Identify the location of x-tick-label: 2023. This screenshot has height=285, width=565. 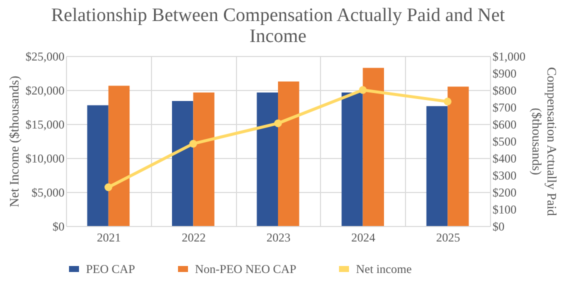
(278, 237).